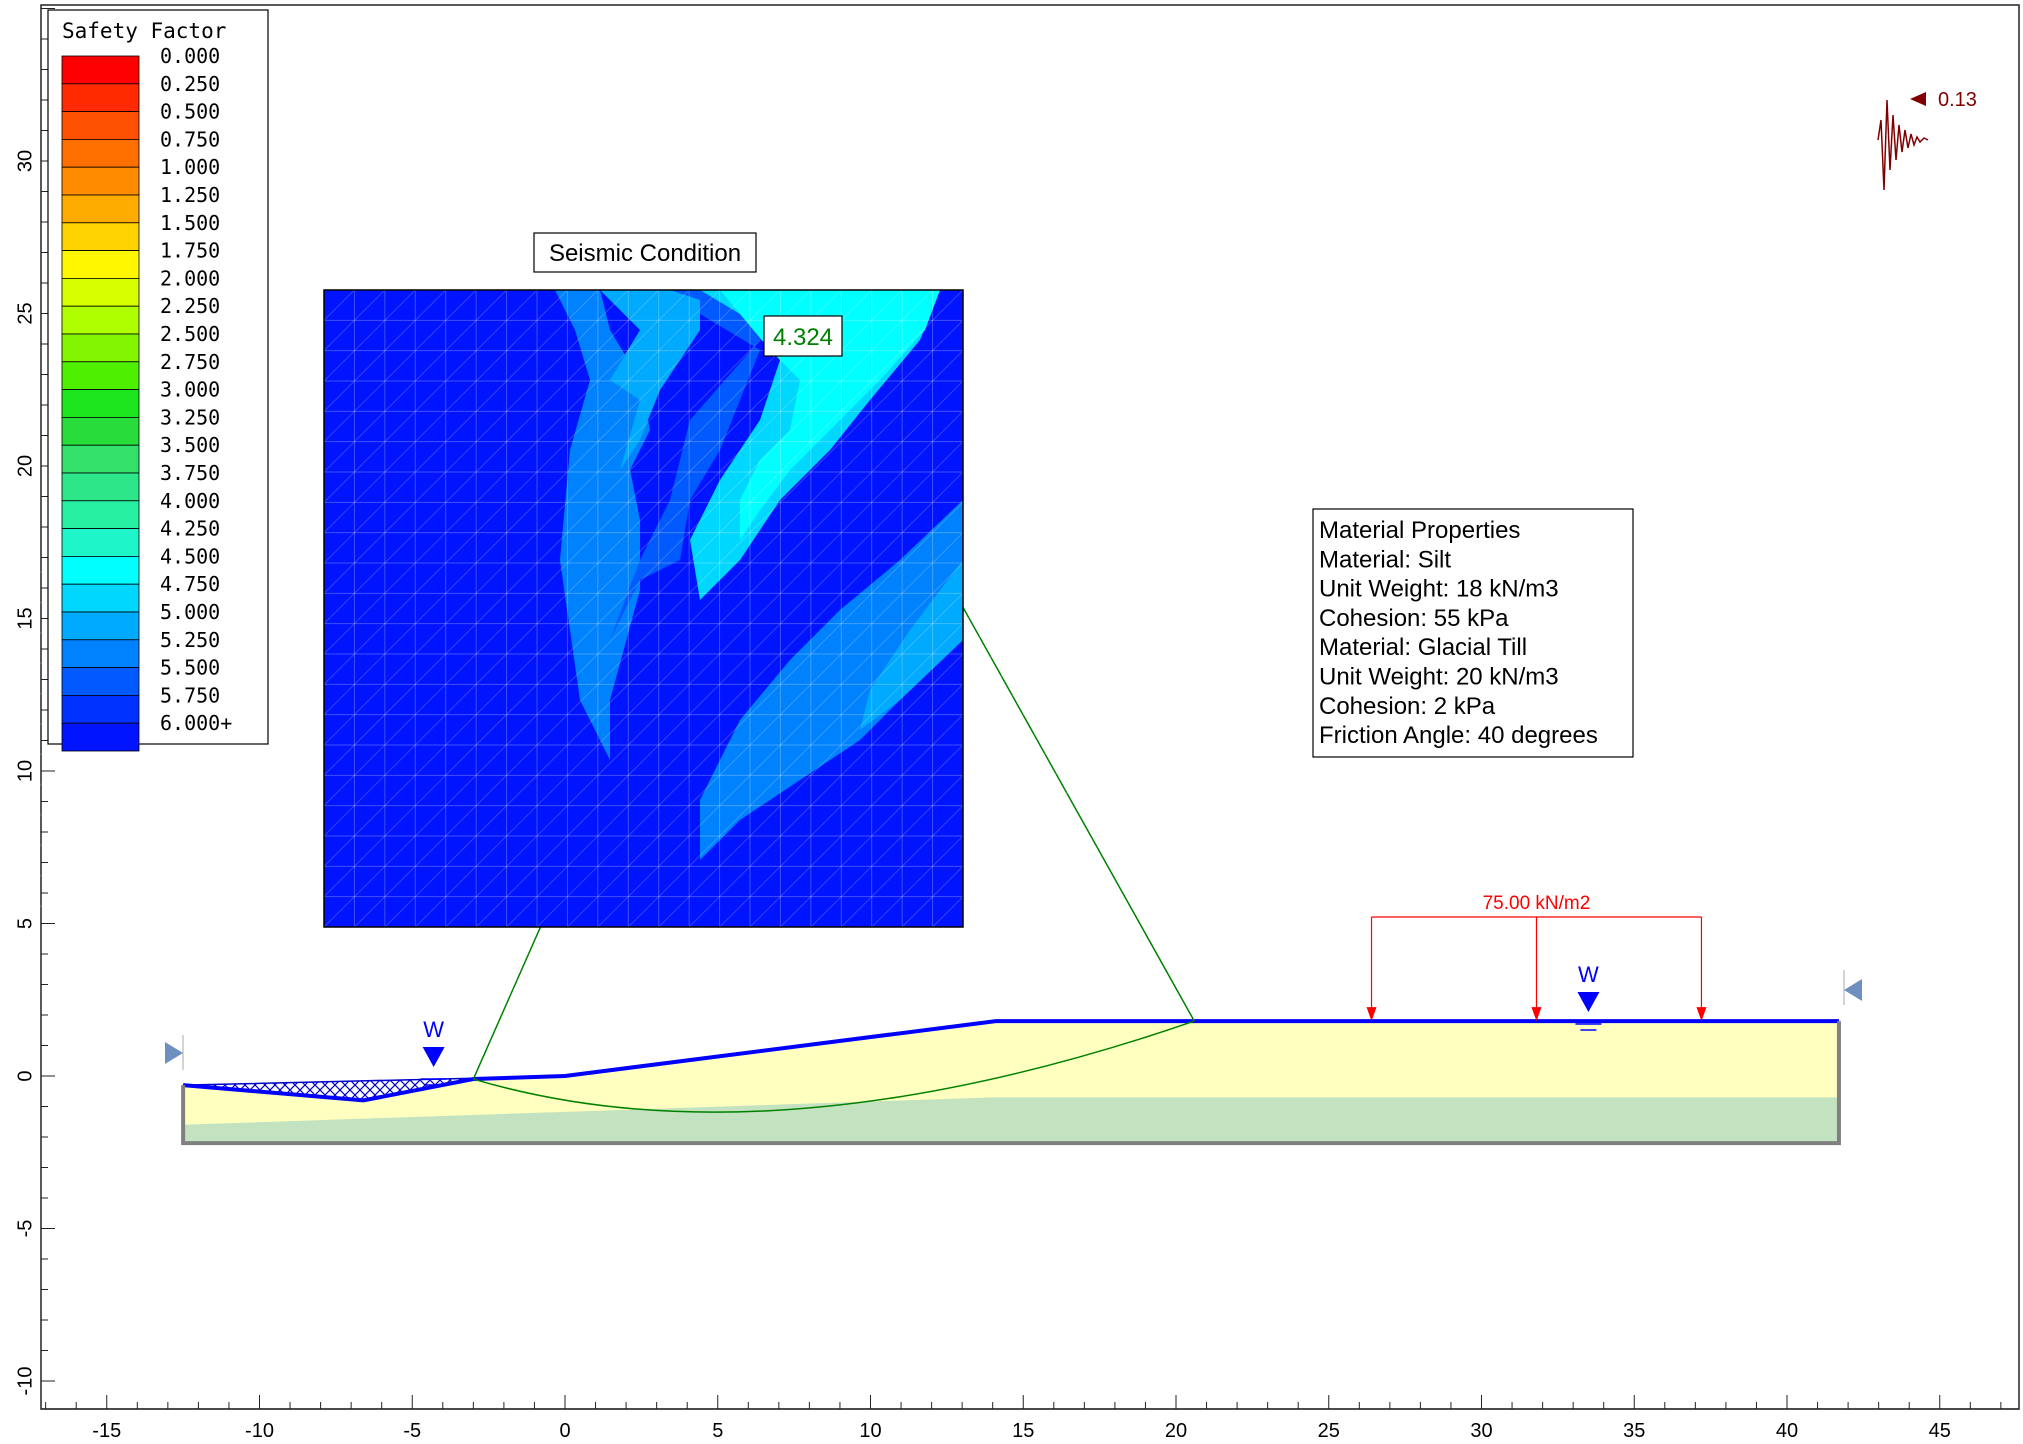  Describe the element at coordinates (25, 771) in the screenshot. I see `y-tick-label: 10` at that location.